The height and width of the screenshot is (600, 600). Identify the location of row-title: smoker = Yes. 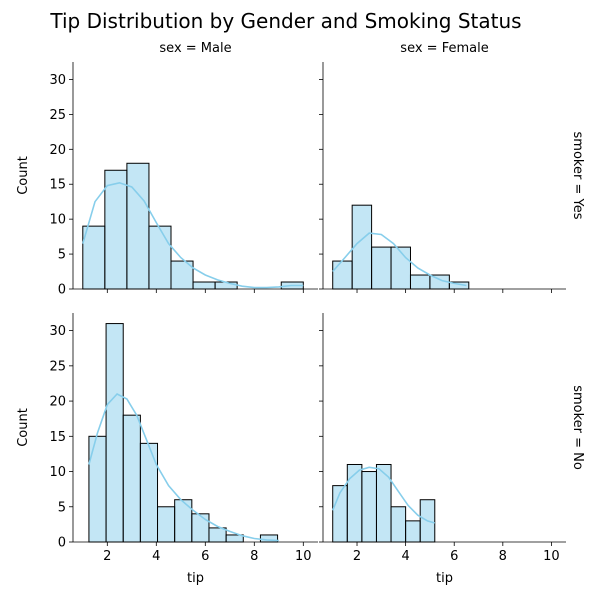
(577, 176).